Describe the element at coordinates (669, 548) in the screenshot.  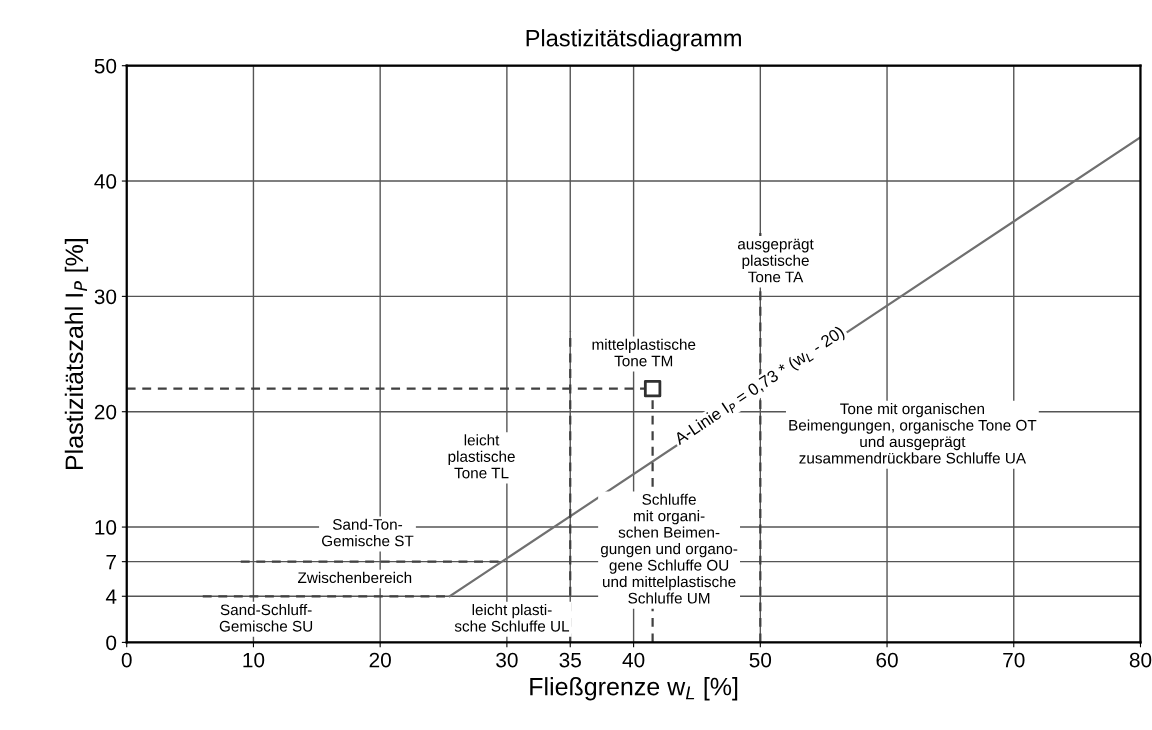
I see `annotation: Schluffe mit organi- schen Beimen- gungen und organo- gene Schluffe OU und mittelplastische Schluffe UM` at that location.